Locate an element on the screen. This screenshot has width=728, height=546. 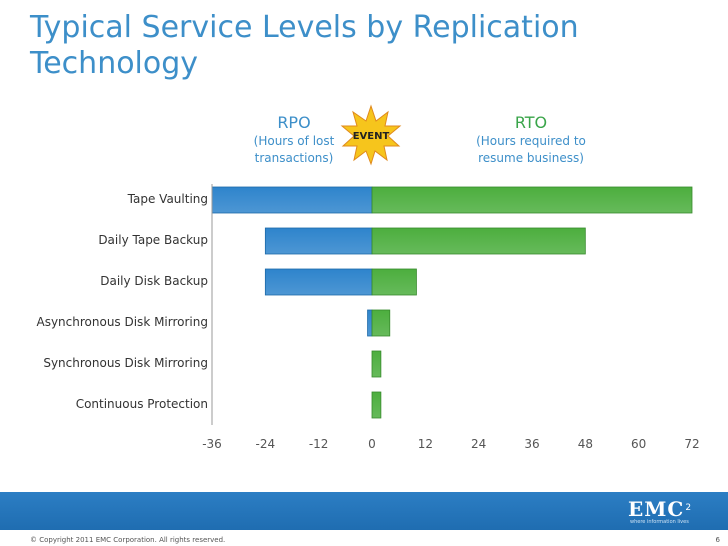
x-tick-label: 60 is located at coordinates (639, 444).